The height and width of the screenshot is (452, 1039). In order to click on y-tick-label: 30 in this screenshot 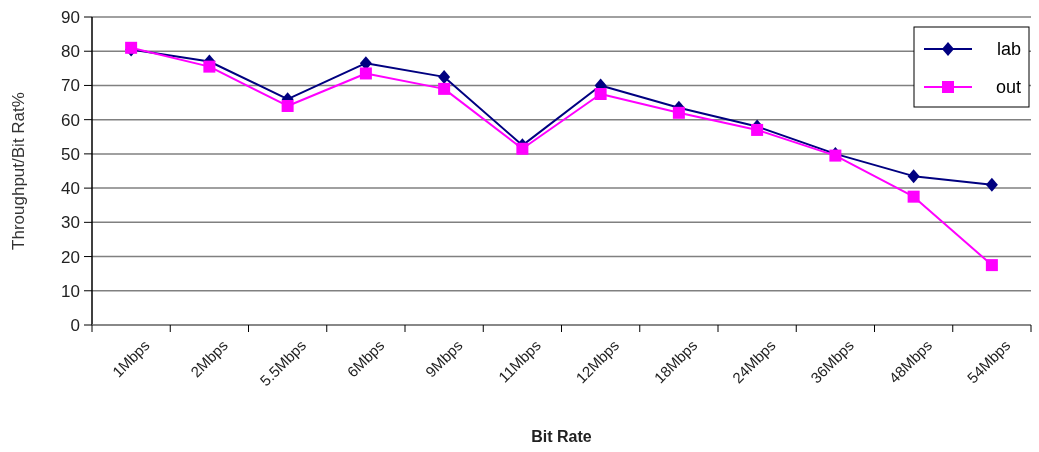, I will do `click(70, 223)`.